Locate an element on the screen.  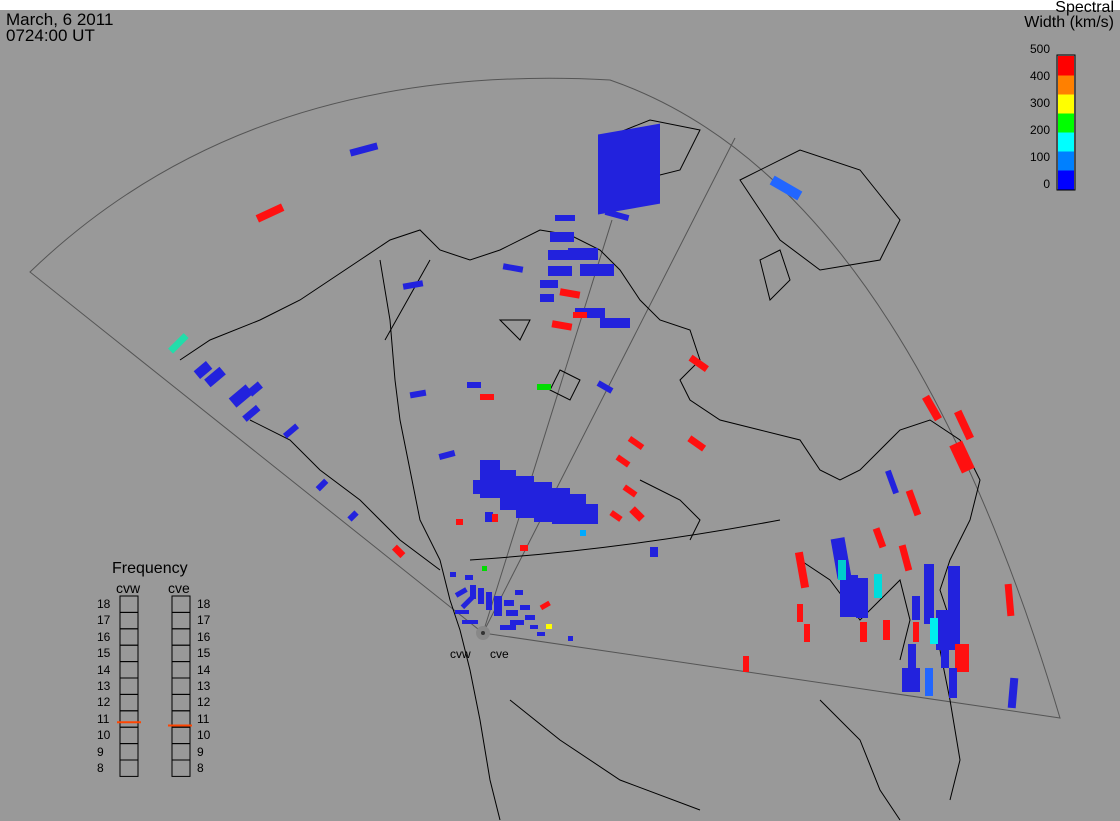
cvw-frequency-label: 8 is located at coordinates (100, 768).